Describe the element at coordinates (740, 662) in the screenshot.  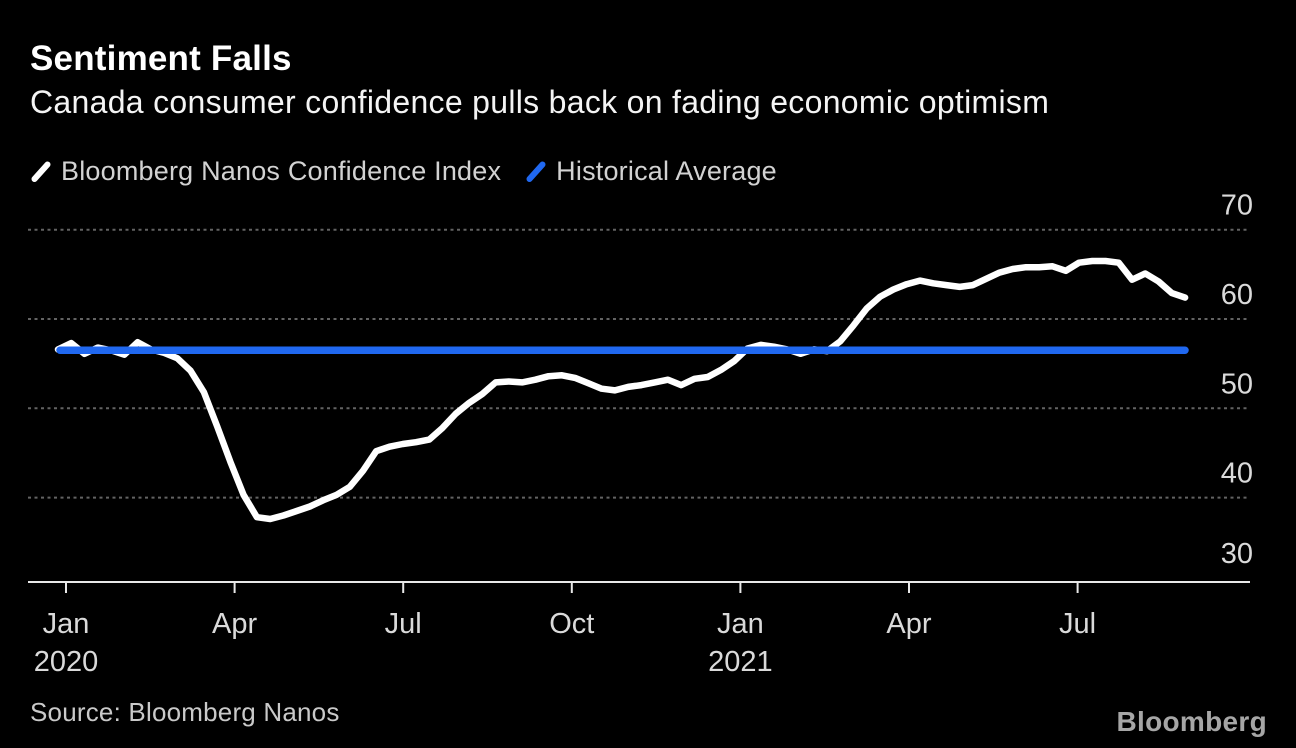
I see `x-tick-year-label: 2021` at that location.